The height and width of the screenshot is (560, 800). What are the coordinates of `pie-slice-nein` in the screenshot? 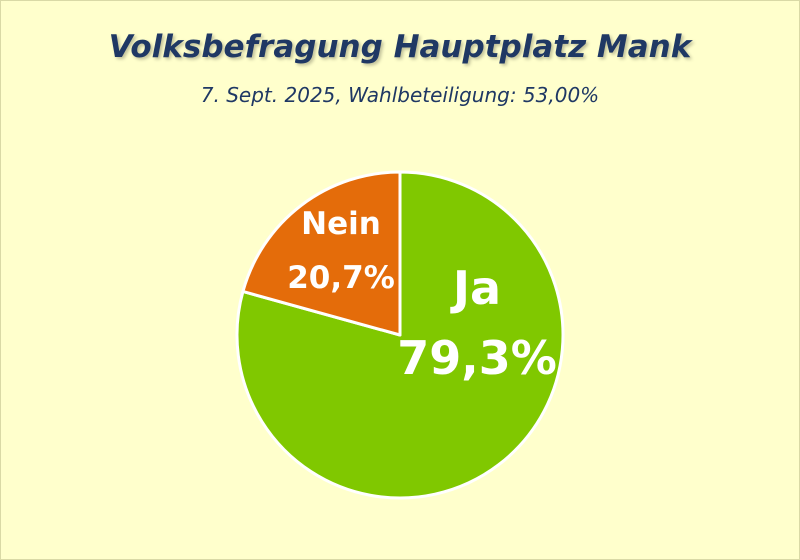 It's located at (321, 253).